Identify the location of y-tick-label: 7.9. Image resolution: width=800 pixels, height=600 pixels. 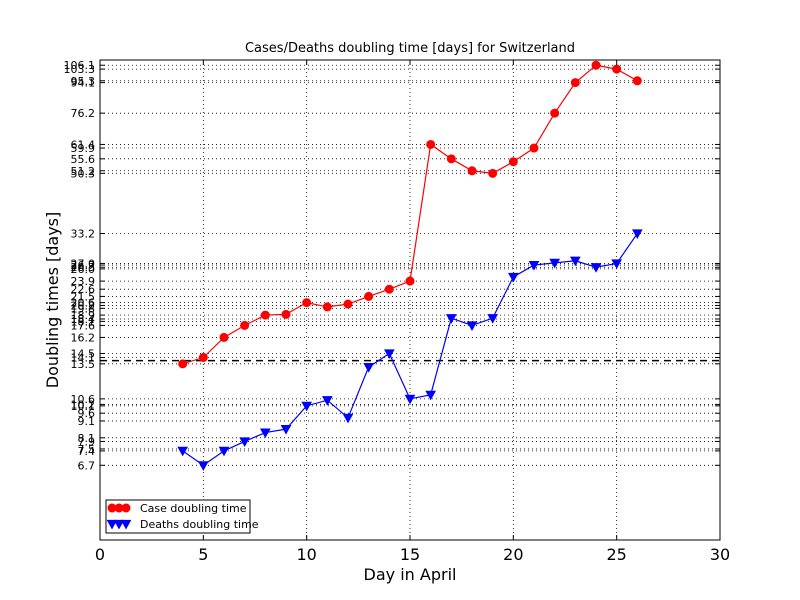
(87, 441).